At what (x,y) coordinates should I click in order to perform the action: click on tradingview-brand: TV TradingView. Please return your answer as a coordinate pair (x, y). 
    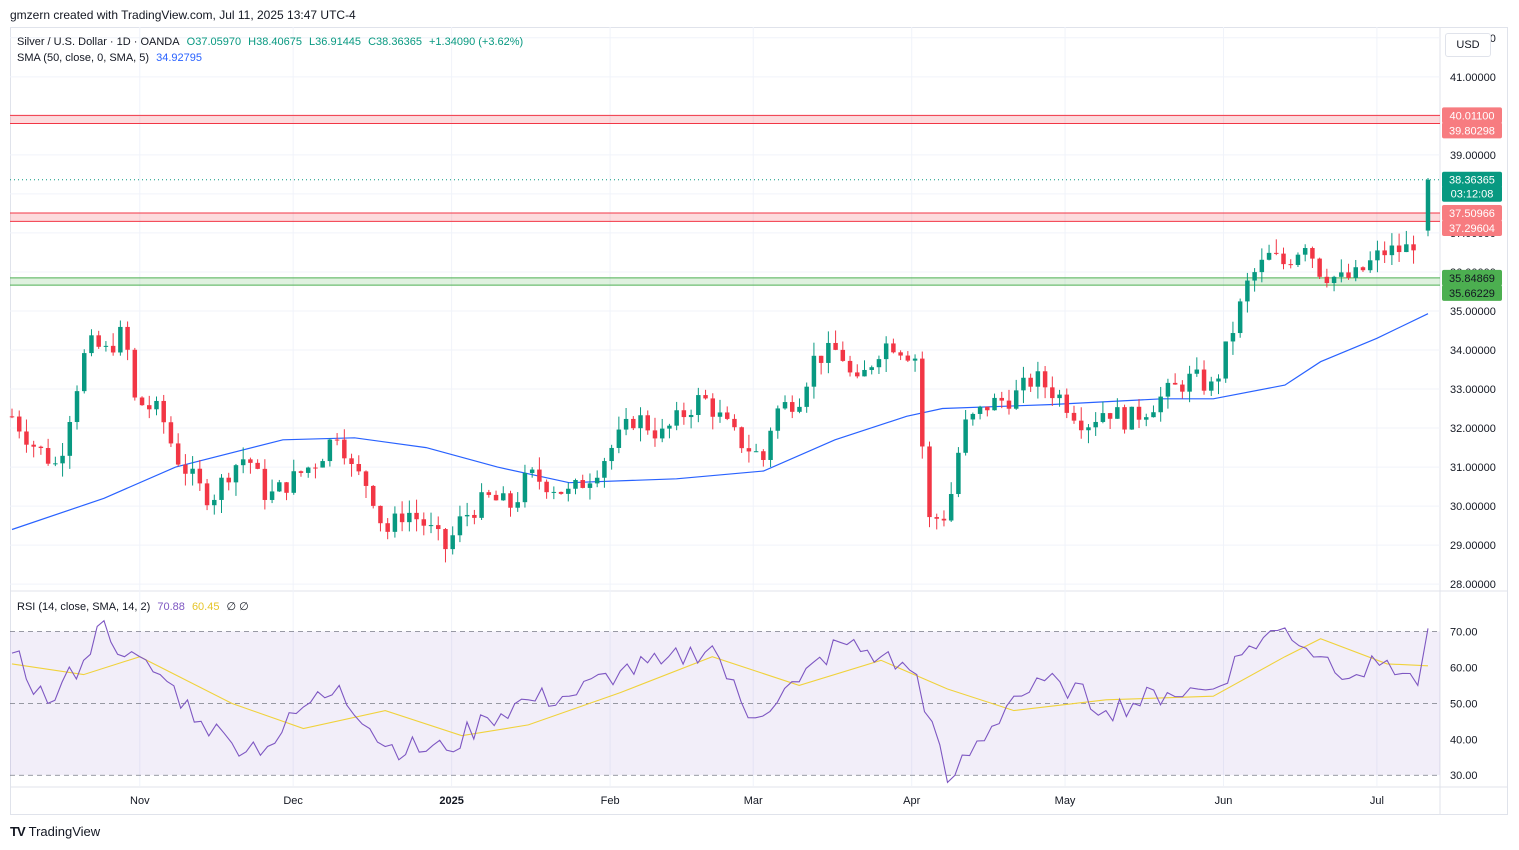
    Looking at the image, I should click on (55, 831).